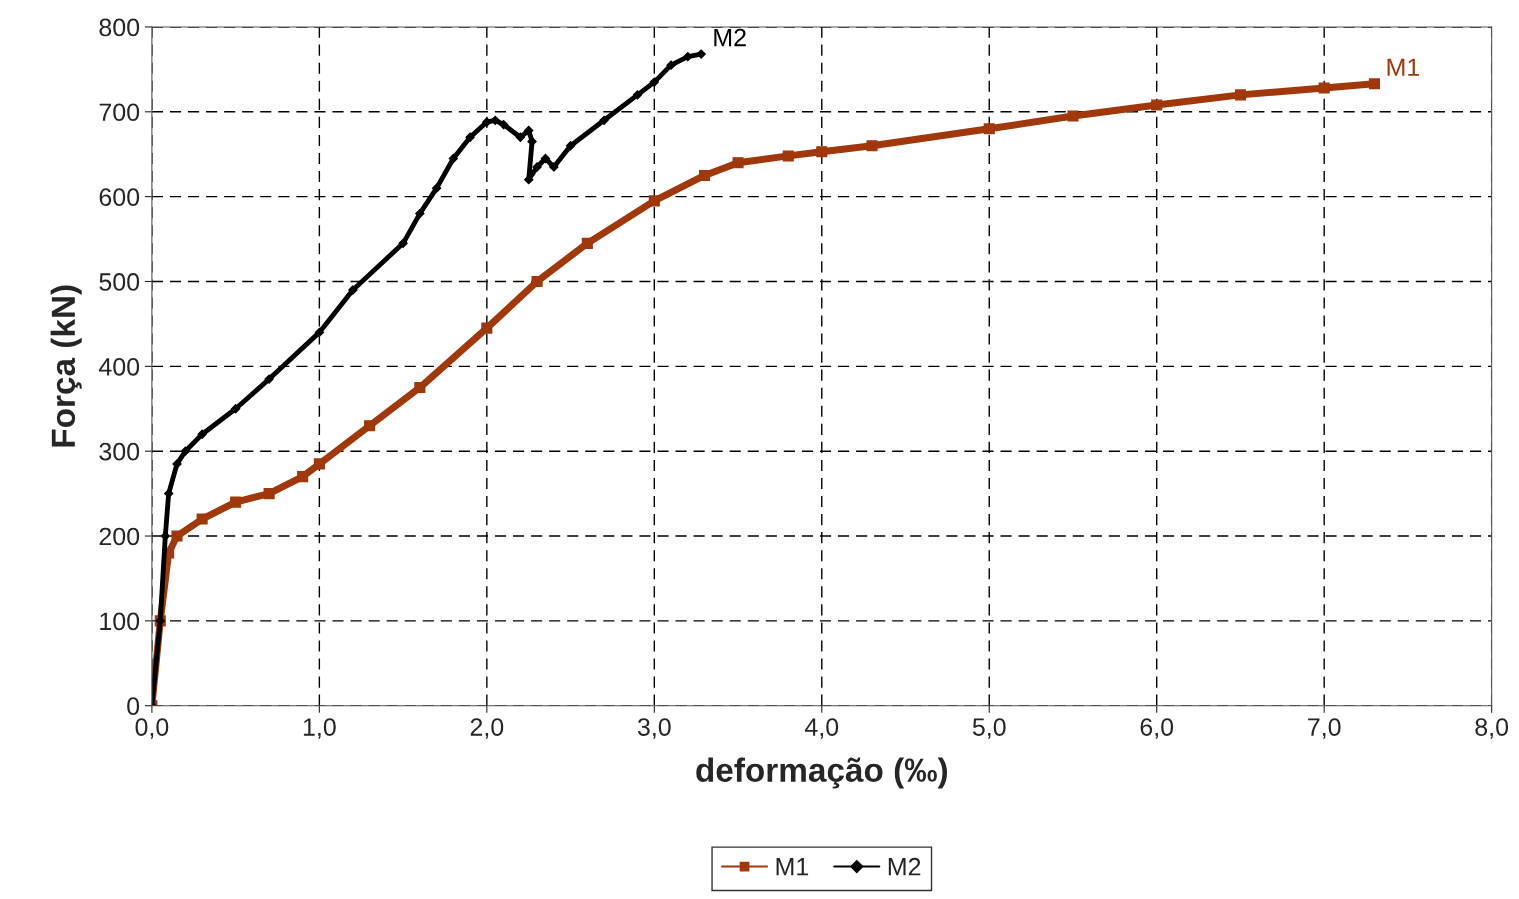 The height and width of the screenshot is (899, 1519). I want to click on x-tick-label: 7,0, so click(1324, 728).